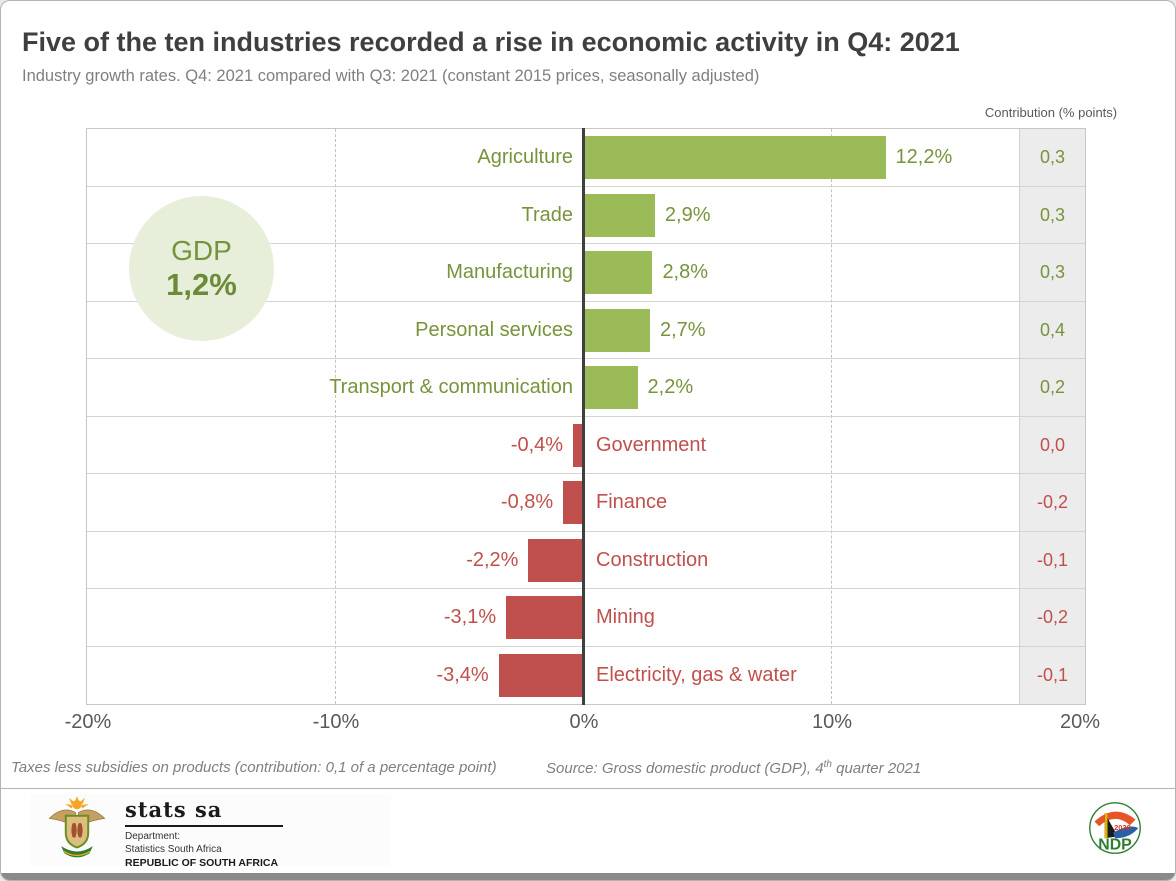 Image resolution: width=1176 pixels, height=881 pixels. I want to click on ndp-2030-logo-icon: 2030 NDP, so click(1115, 830).